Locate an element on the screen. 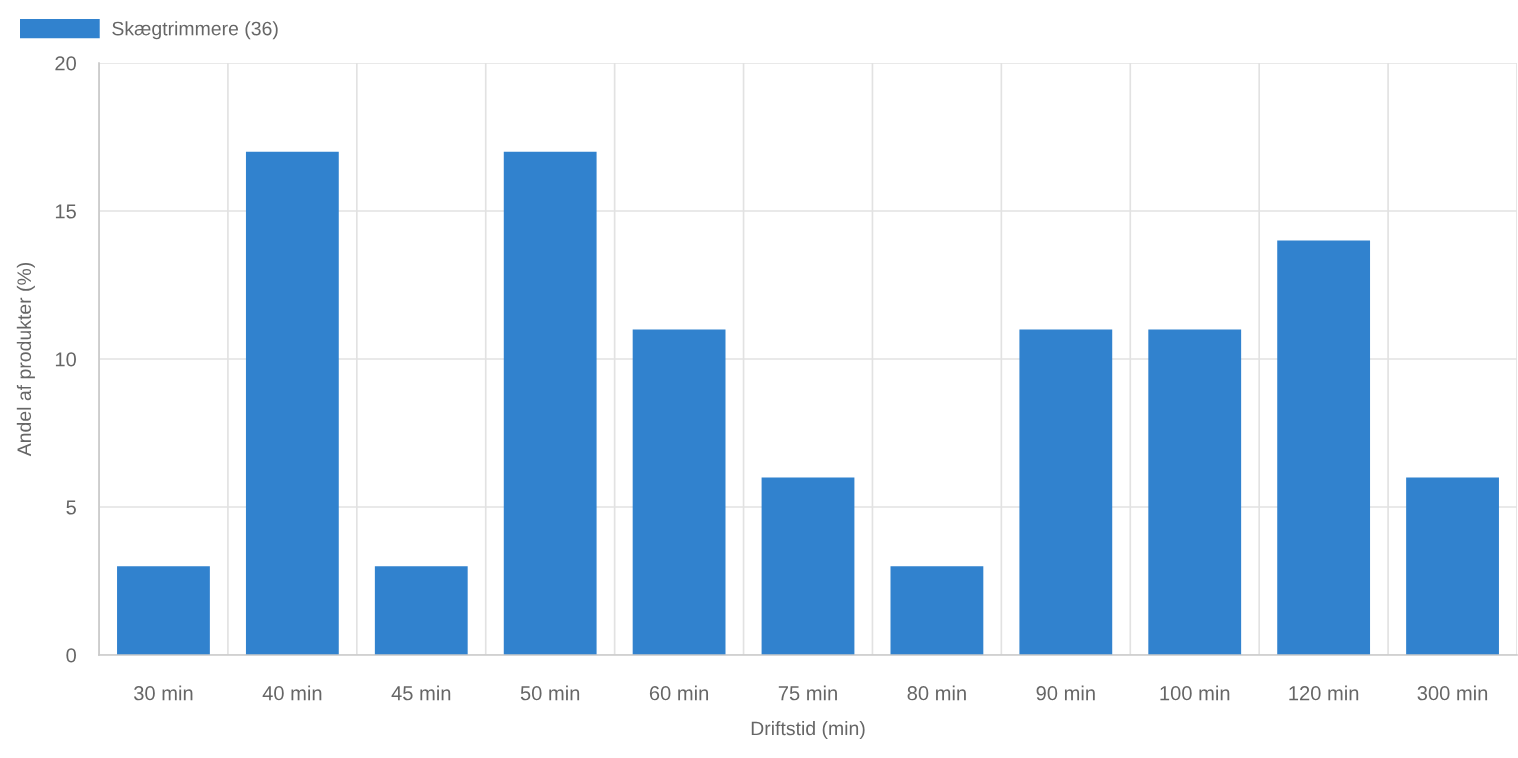 This screenshot has width=1518, height=758. x-tick-label: 60 min is located at coordinates (679, 693).